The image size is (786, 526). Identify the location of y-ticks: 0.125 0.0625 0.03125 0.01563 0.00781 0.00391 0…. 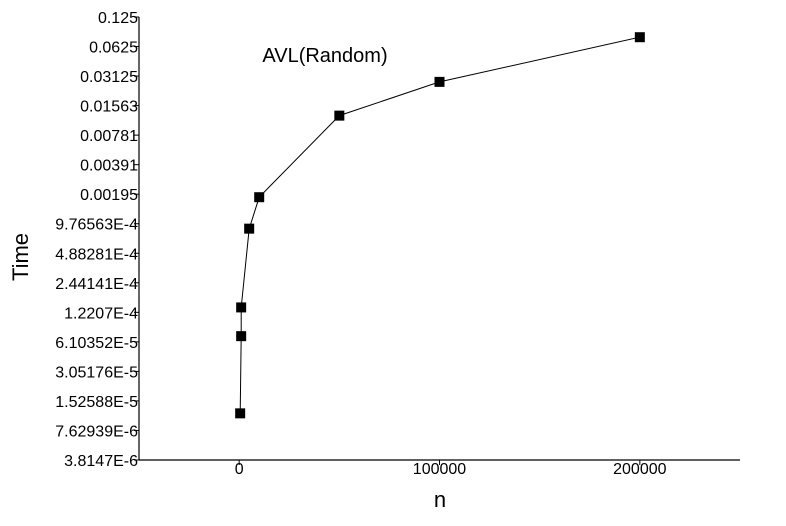
(97, 240).